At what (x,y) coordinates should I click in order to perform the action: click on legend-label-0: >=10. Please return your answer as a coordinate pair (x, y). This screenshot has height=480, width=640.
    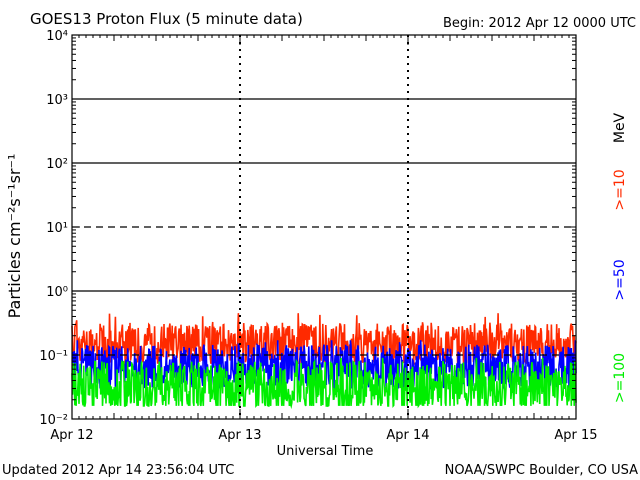
    Looking at the image, I should click on (620, 189).